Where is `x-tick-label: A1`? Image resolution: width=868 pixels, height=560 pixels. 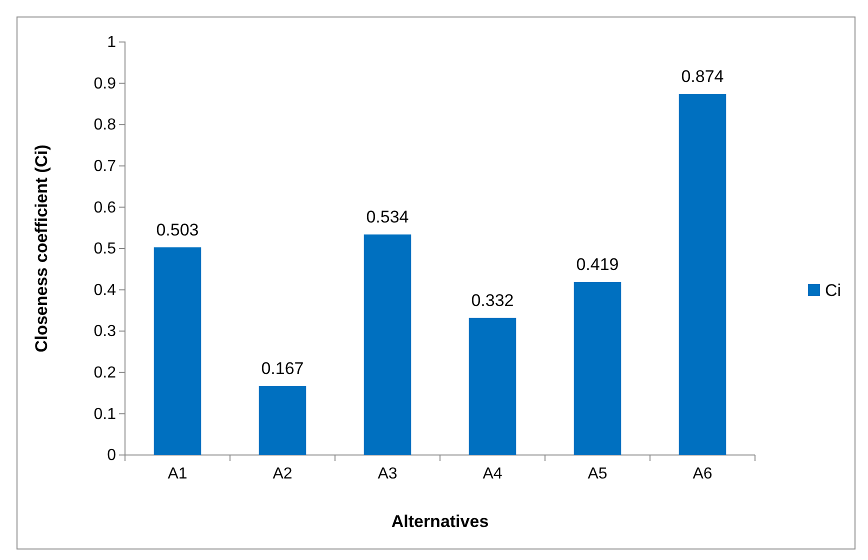 x-tick-label: A1 is located at coordinates (178, 473).